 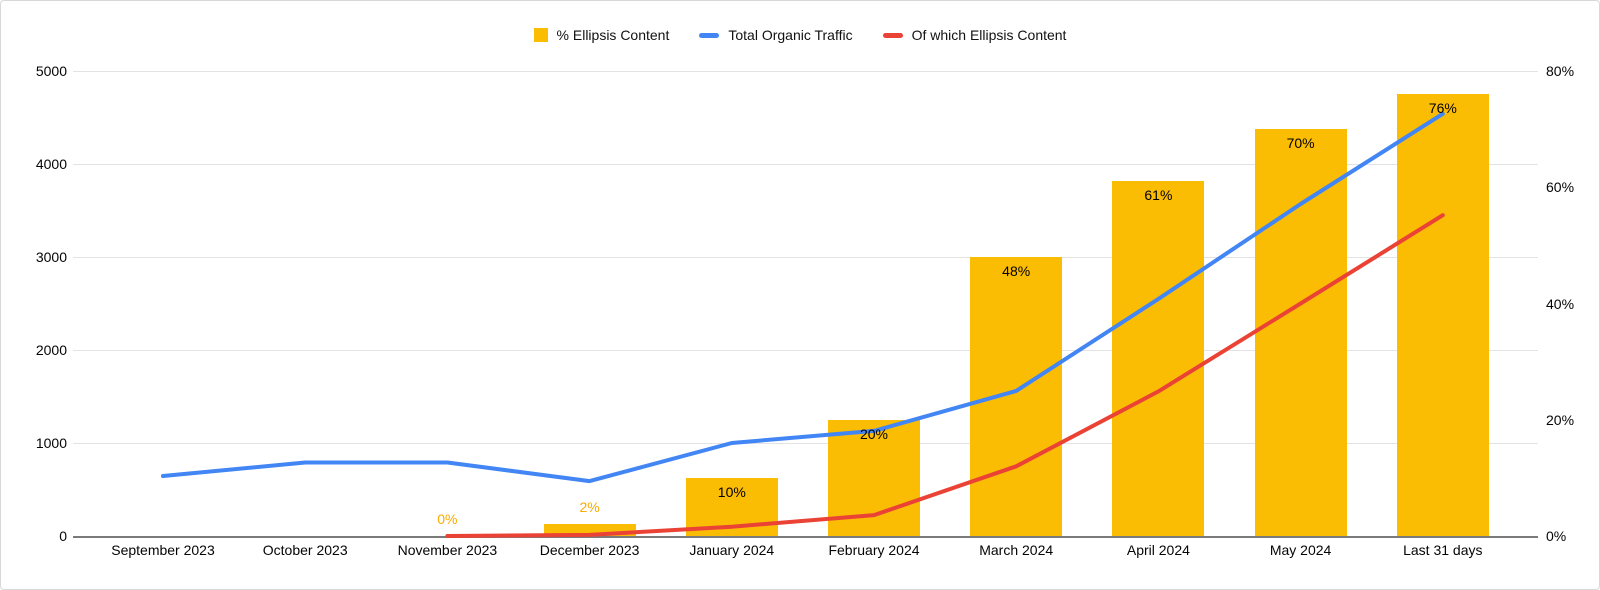 I want to click on bar-data-label: 0%, so click(x=447, y=519).